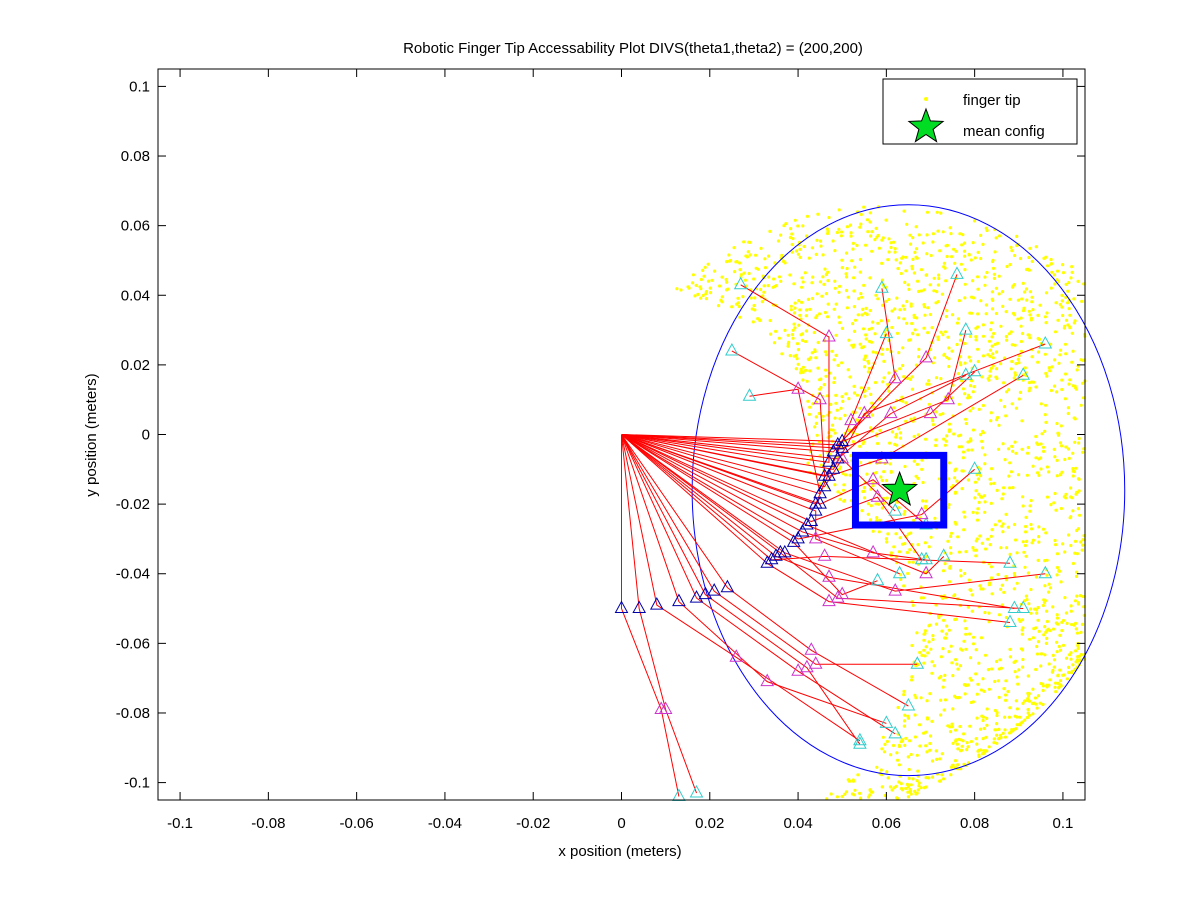 This screenshot has width=1200, height=900. Describe the element at coordinates (797, 823) in the screenshot. I see `x-tick-label: 0.04` at that location.